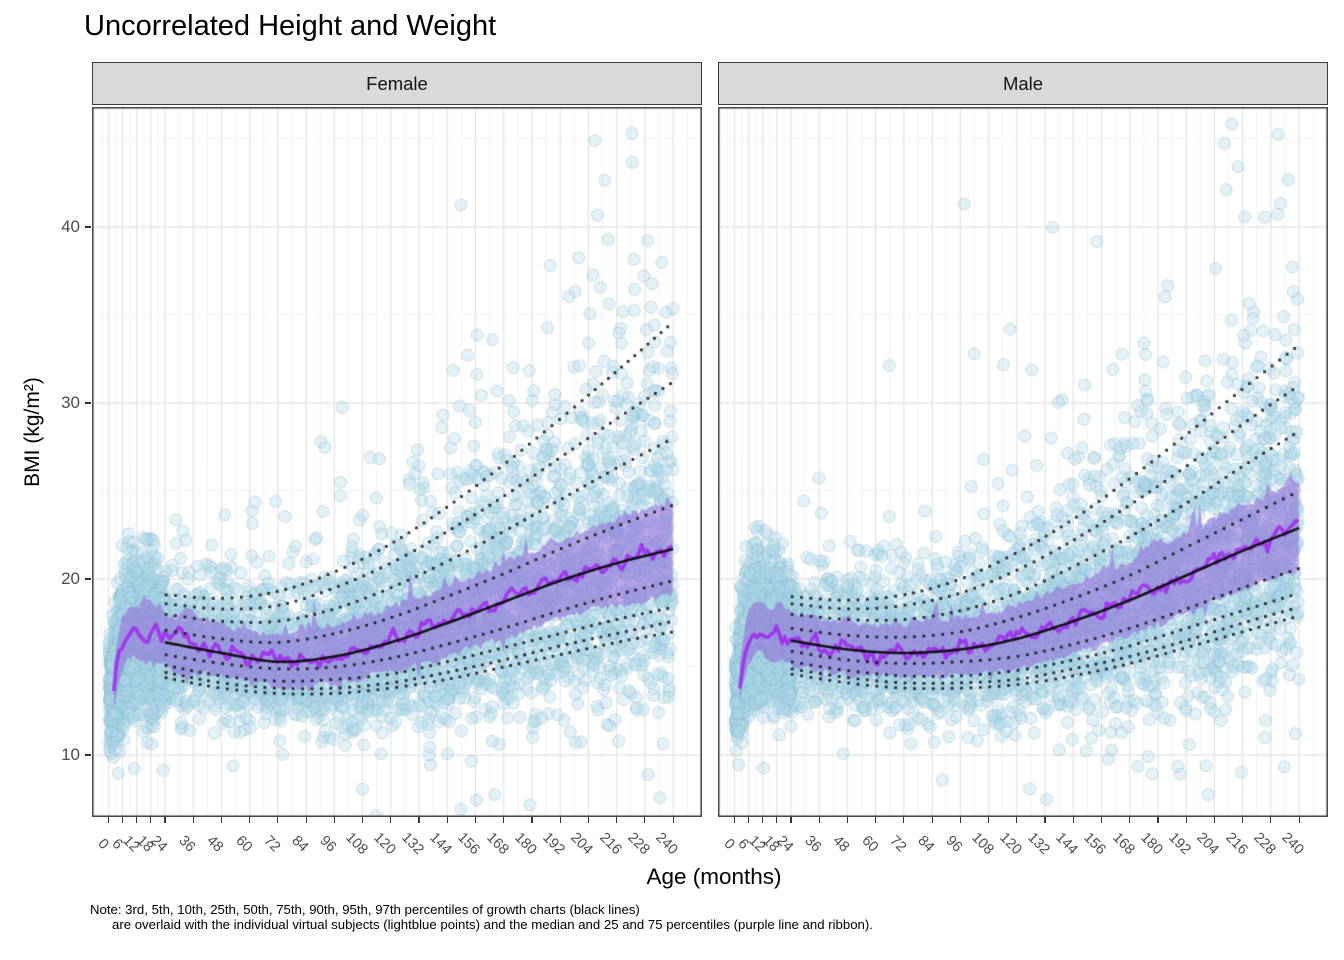  I want to click on facet-strip-female: Female, so click(397, 83).